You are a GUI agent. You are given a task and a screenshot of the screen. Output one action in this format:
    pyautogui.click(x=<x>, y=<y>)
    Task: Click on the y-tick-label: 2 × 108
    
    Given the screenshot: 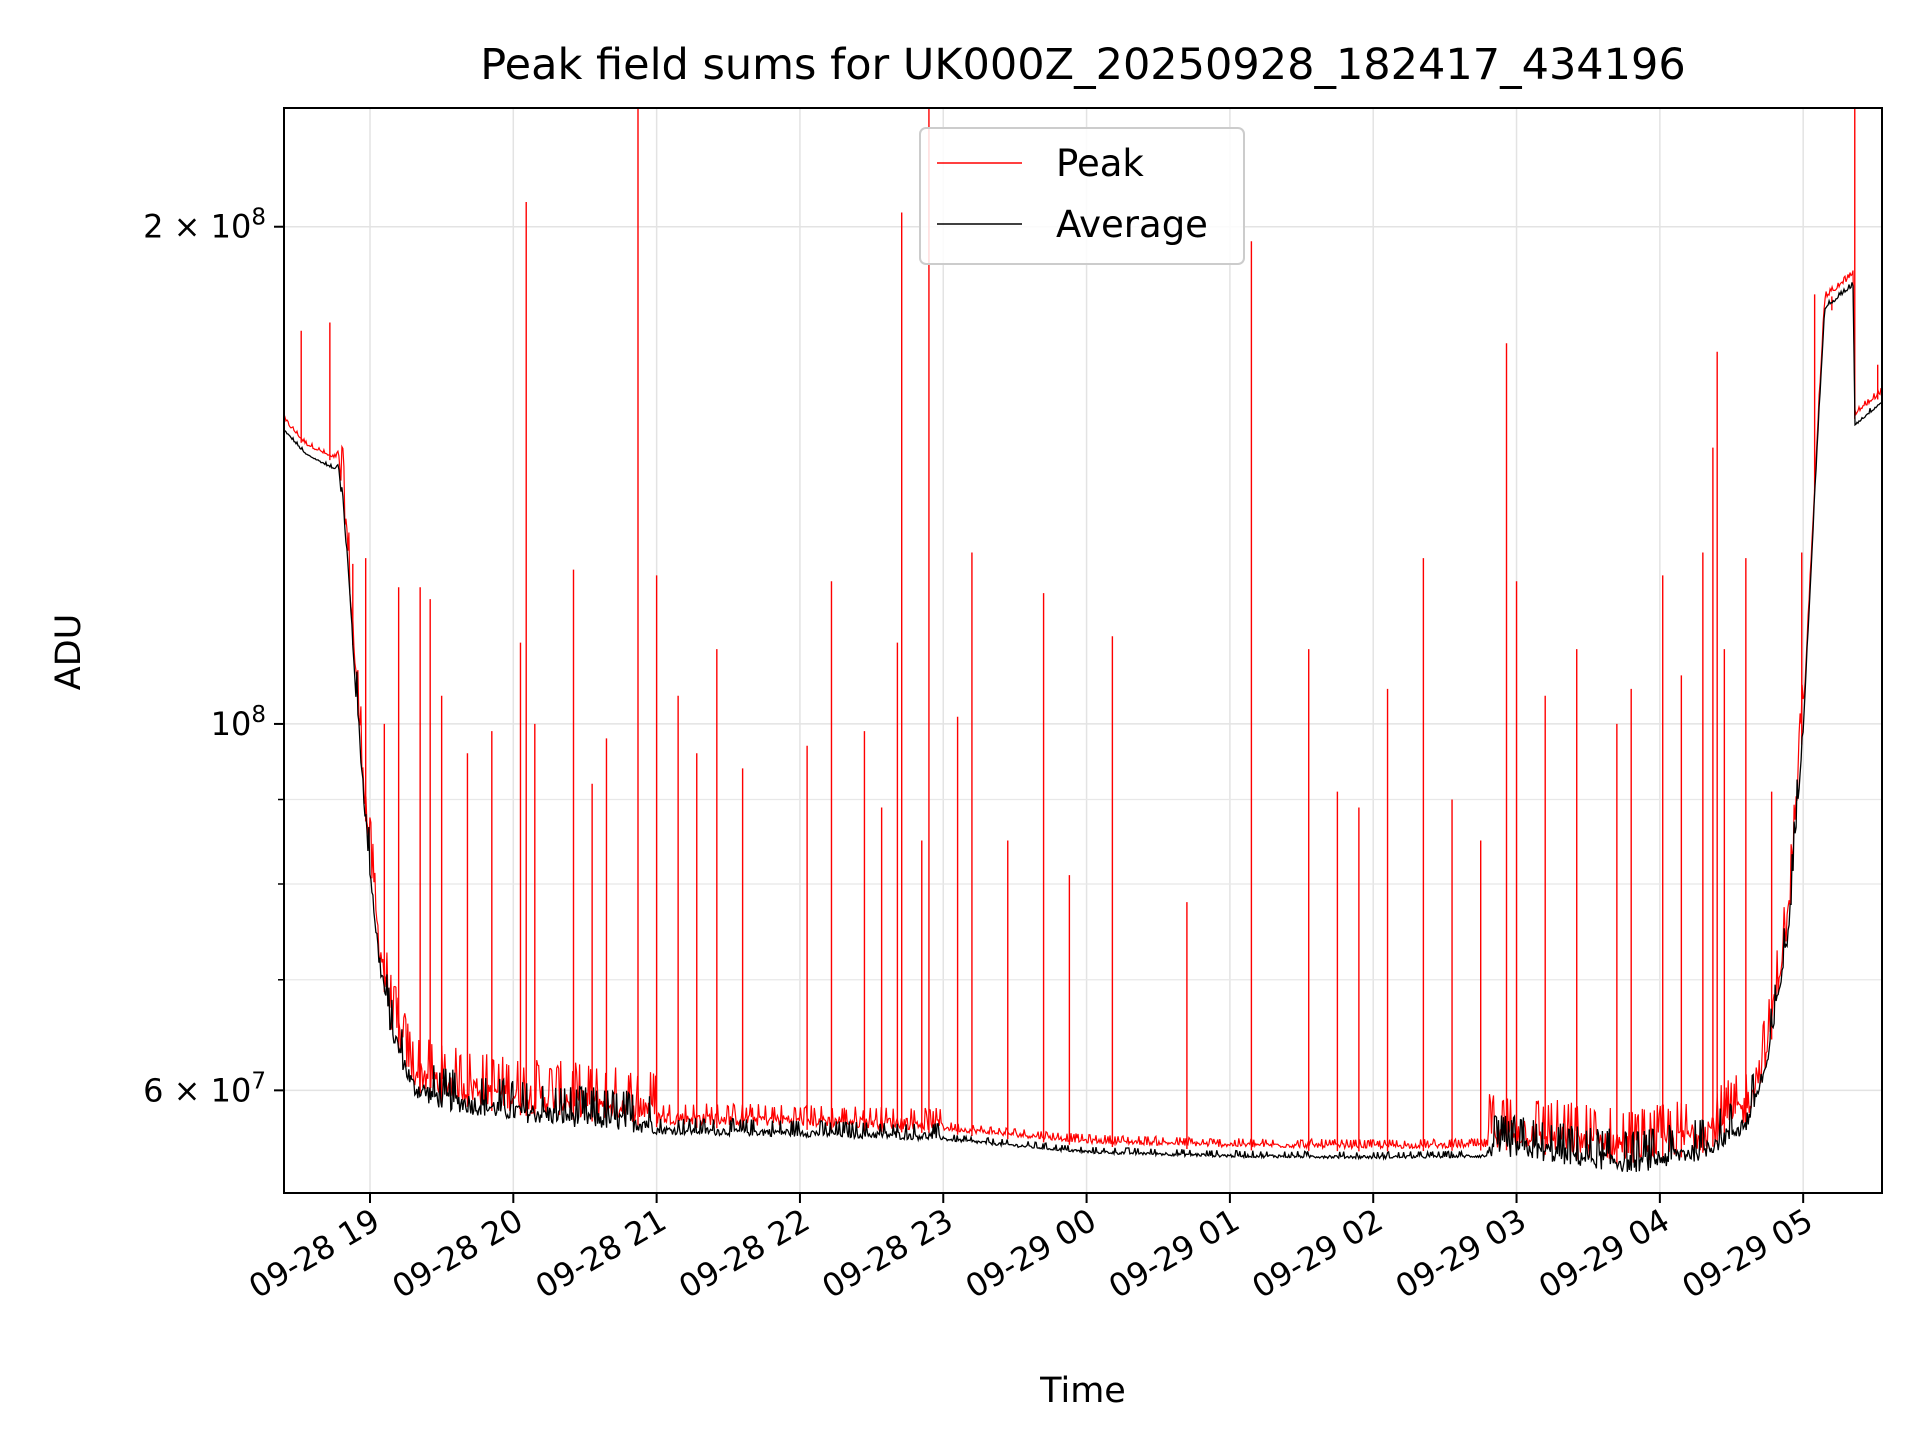 What is the action you would take?
    pyautogui.click(x=204, y=225)
    